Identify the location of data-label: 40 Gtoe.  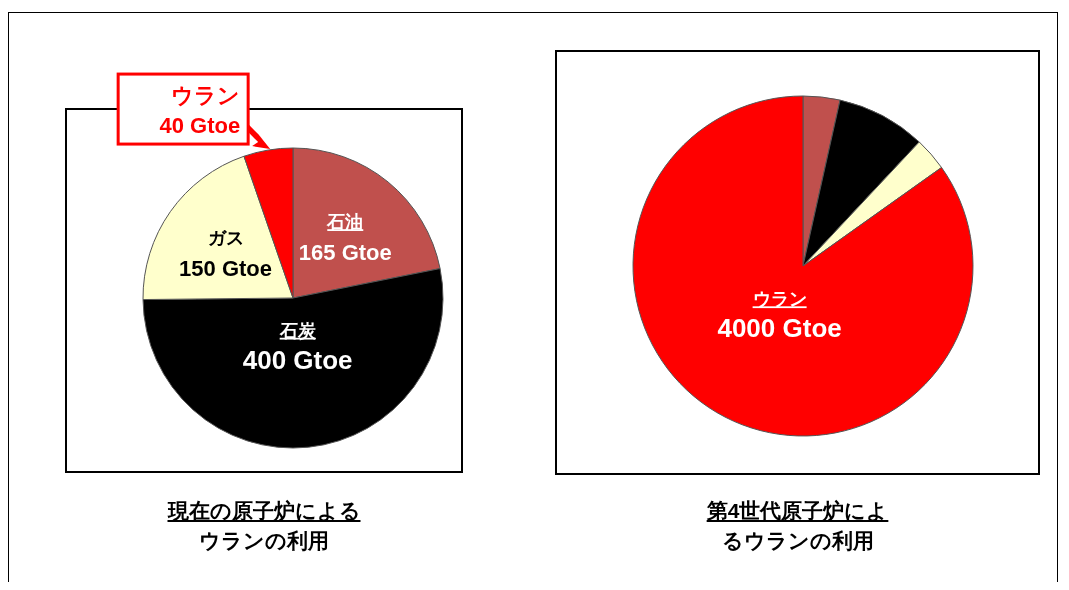
(200, 126).